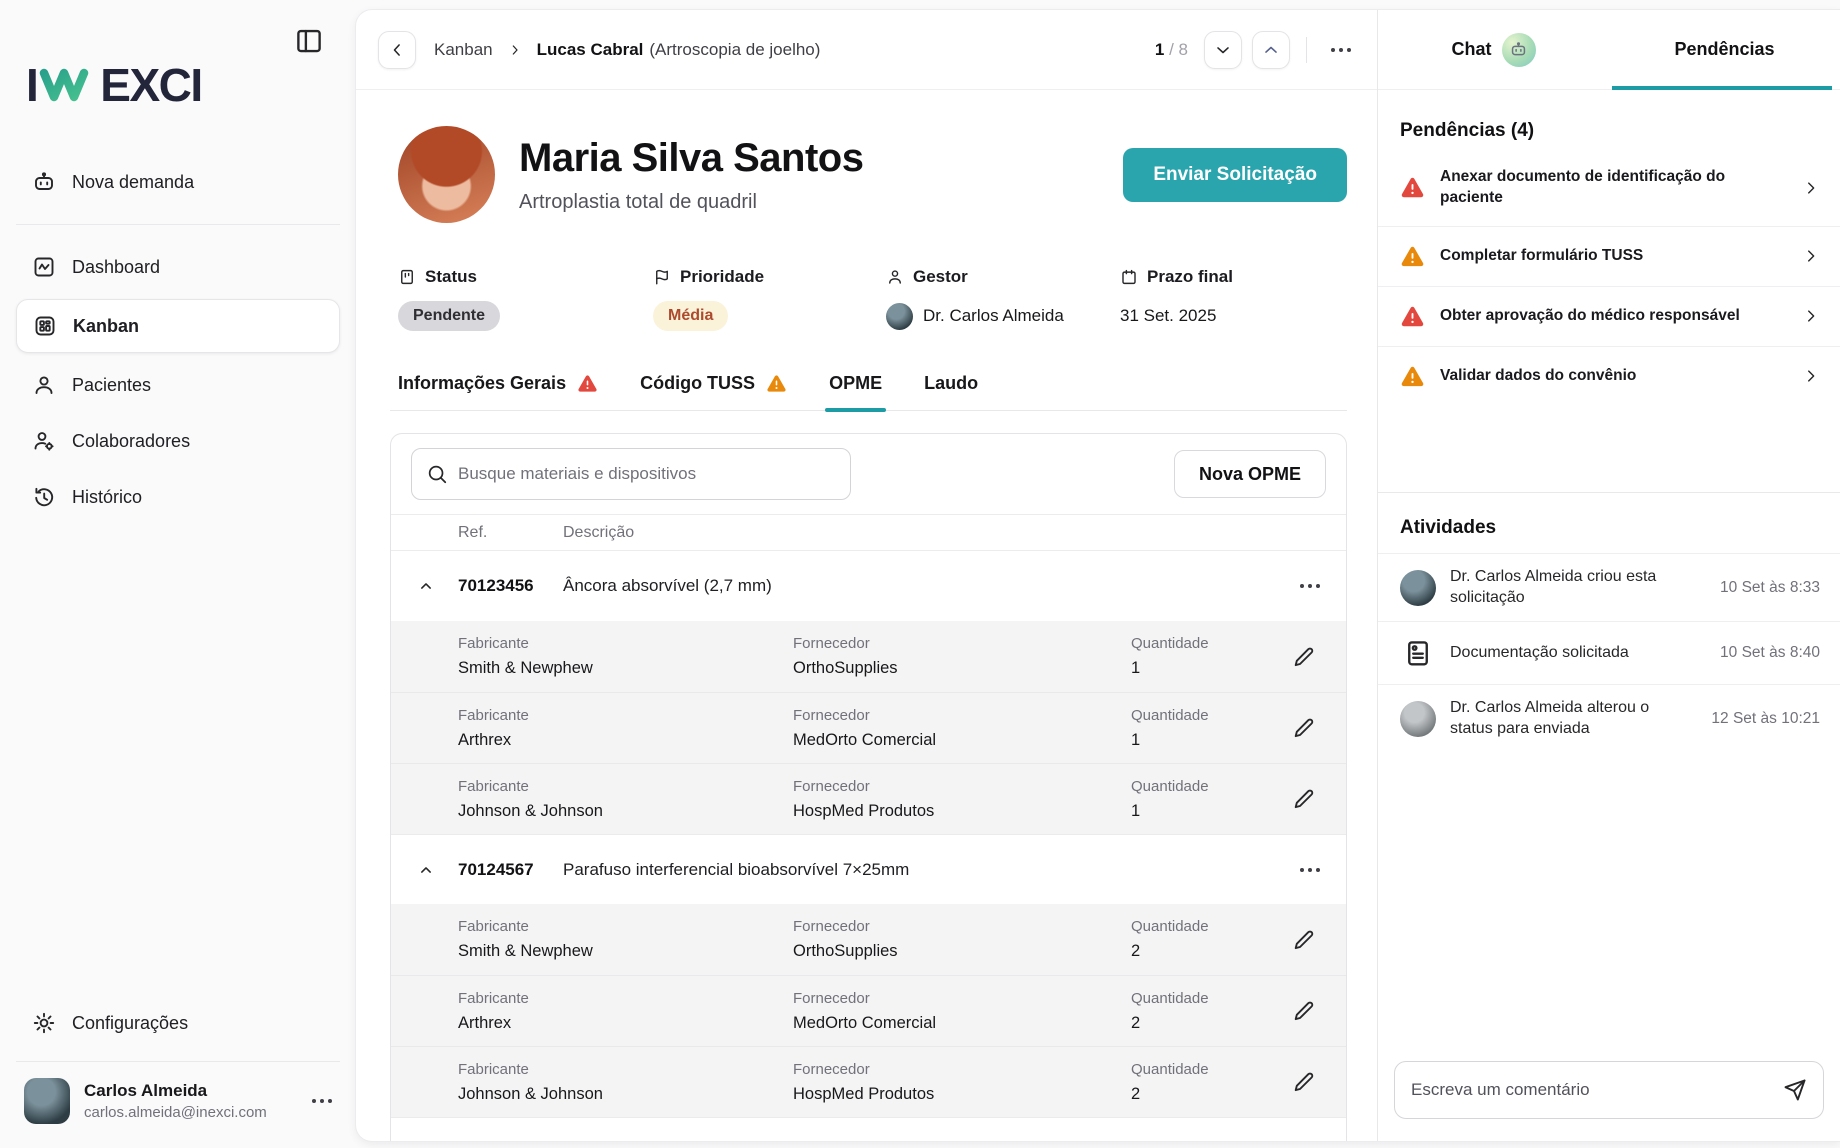  What do you see at coordinates (993, 315) in the screenshot?
I see `manager-name: Dr. Carlos Almeida` at bounding box center [993, 315].